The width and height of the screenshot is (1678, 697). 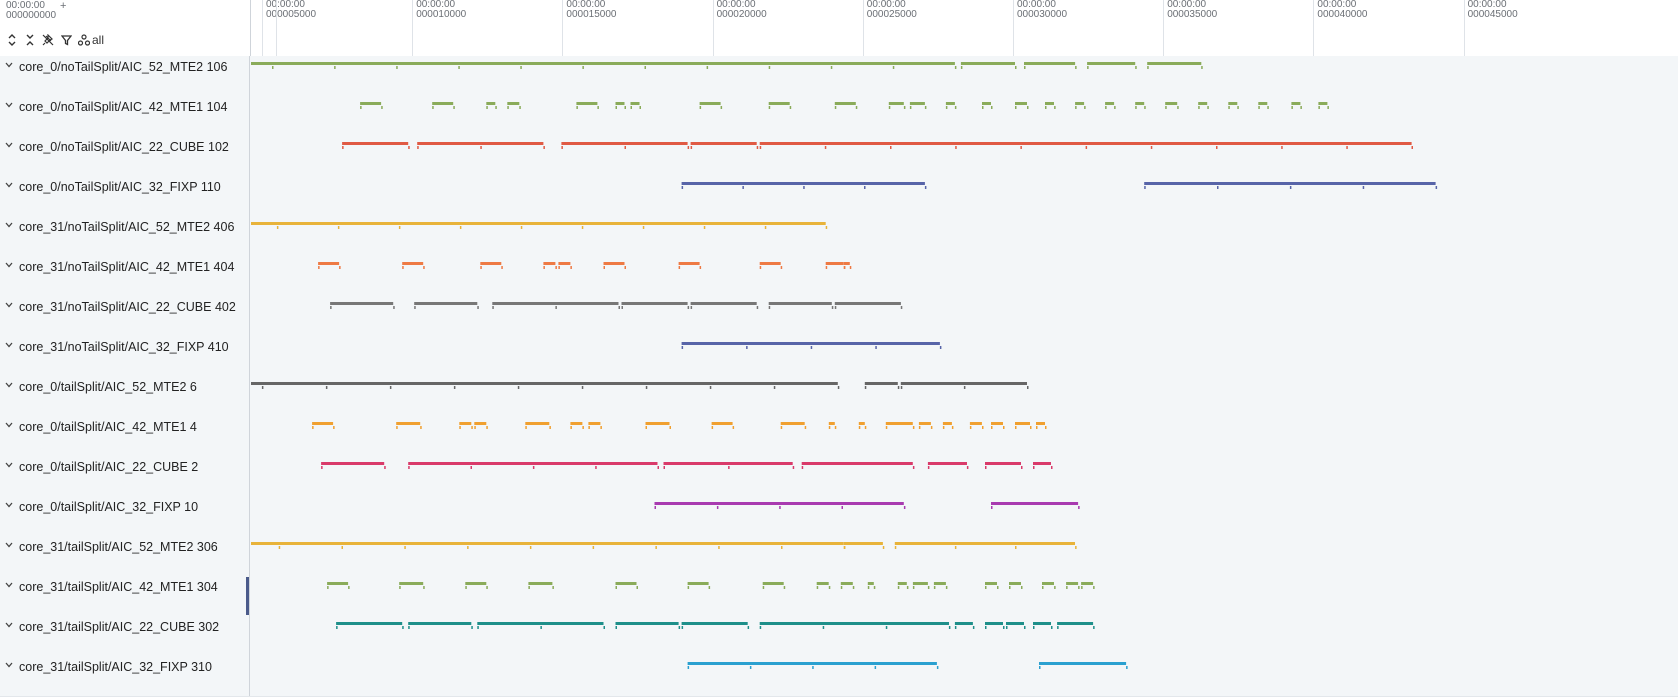 What do you see at coordinates (125, 356) in the screenshot?
I see `track-label: core_31/noTailSplit/AIC_32_FIXP 410` at bounding box center [125, 356].